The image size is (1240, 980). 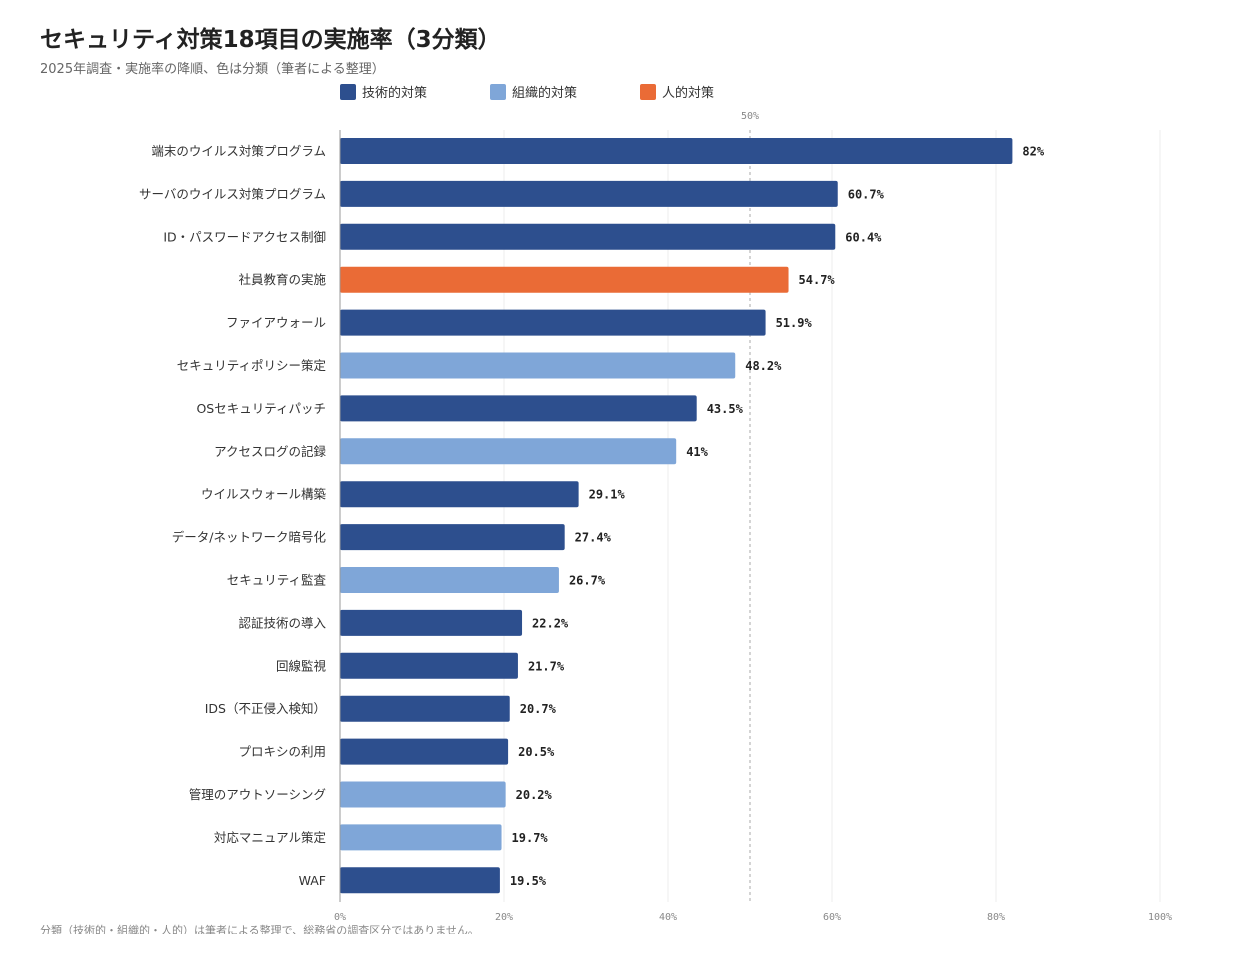 I want to click on x-tick-label: 0%, so click(x=340, y=917).